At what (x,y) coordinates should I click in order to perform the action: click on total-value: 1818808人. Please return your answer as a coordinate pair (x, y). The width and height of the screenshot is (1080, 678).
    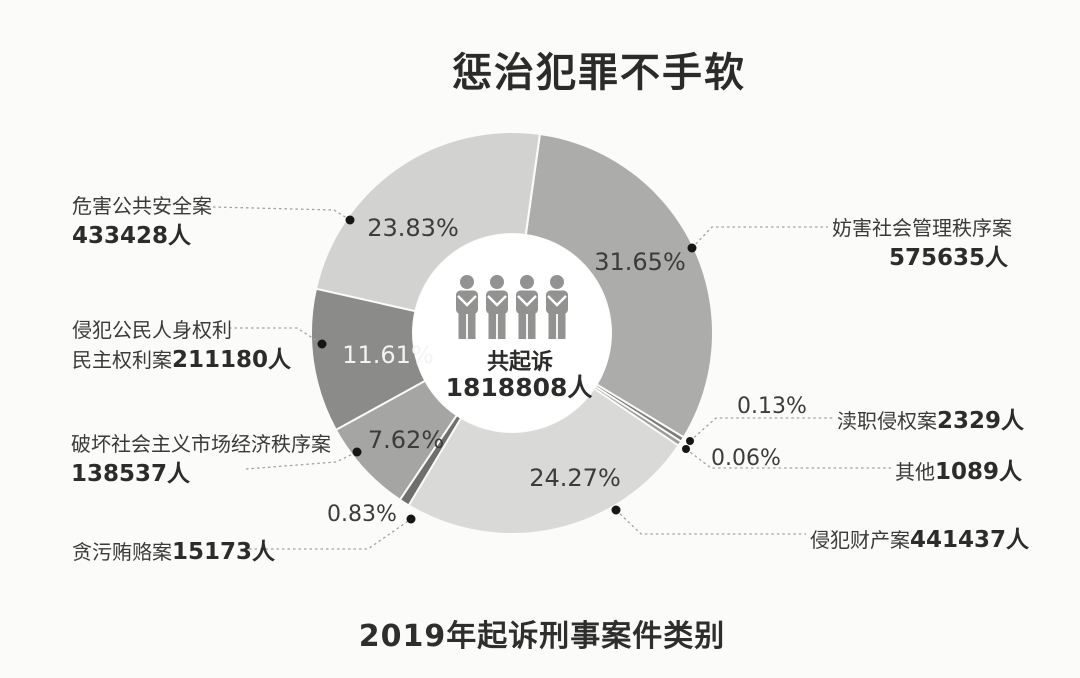
    Looking at the image, I should click on (519, 387).